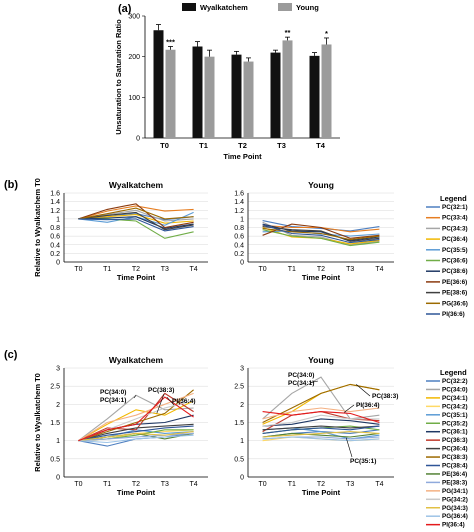  What do you see at coordinates (455, 303) in the screenshot?
I see `legend-label: PG(36:6)` at bounding box center [455, 303].